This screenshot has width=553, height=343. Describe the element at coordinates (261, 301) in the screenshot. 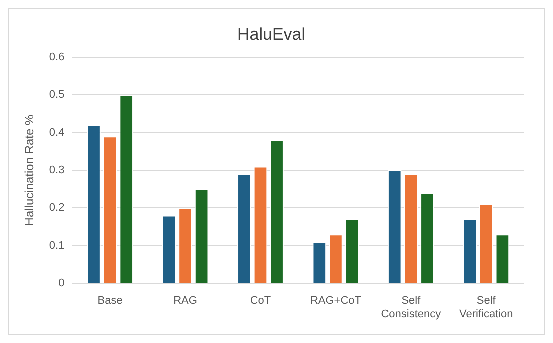

I see `x-tick-label: CoT` at that location.